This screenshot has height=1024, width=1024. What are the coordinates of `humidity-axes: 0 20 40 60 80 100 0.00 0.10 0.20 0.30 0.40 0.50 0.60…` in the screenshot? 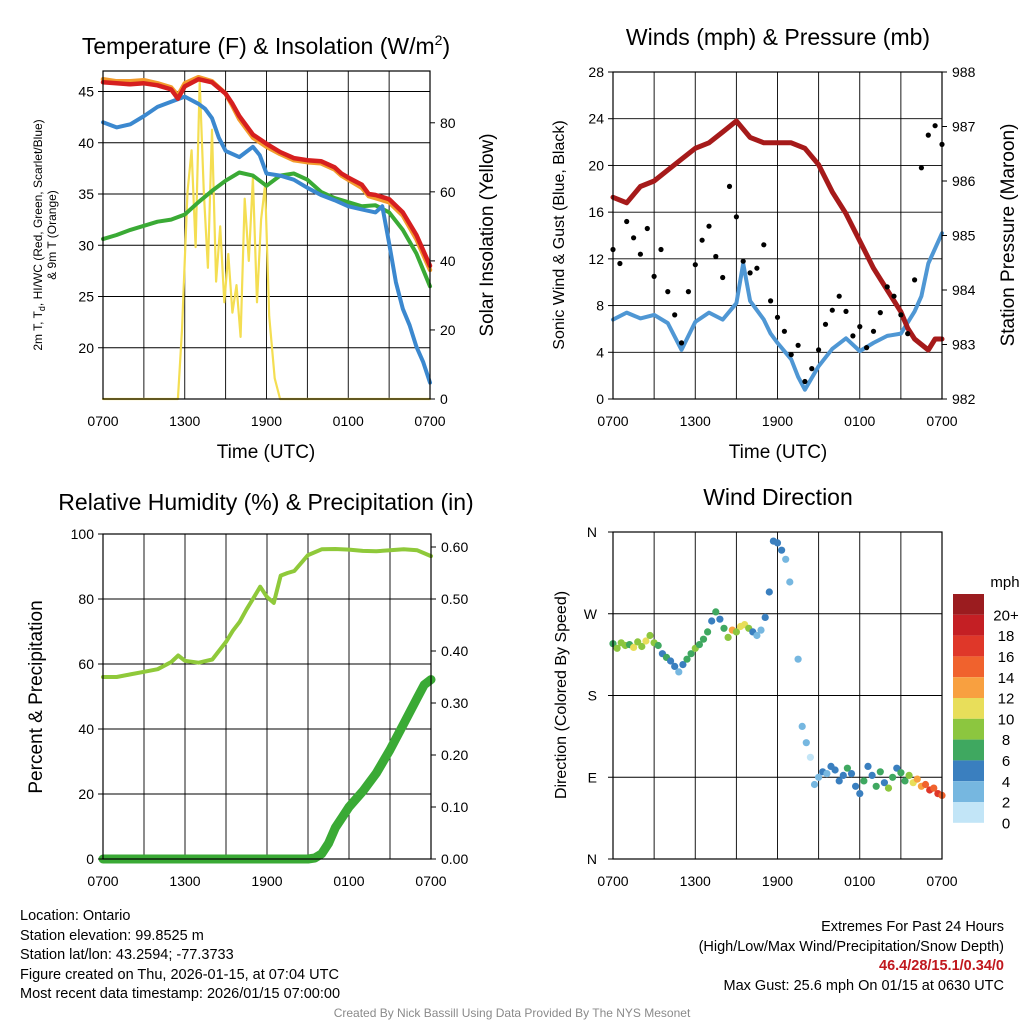 It's located at (270, 707).